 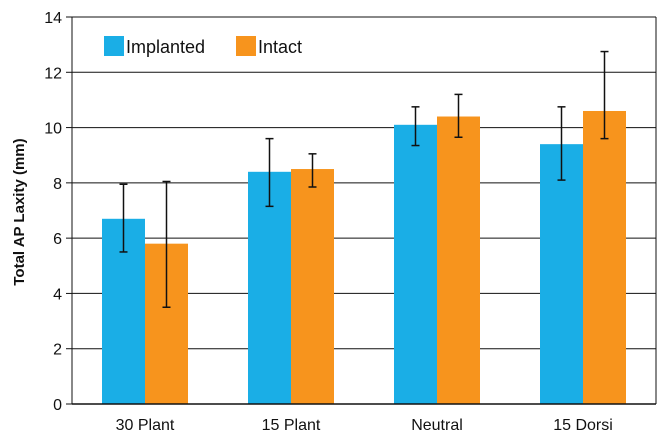 I want to click on x-tick-label: Neutral, so click(x=437, y=425).